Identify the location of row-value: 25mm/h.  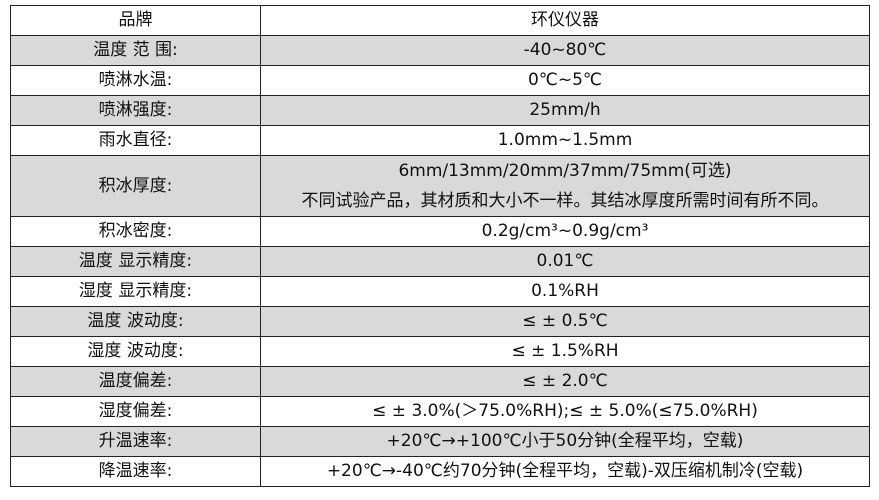
(565, 110).